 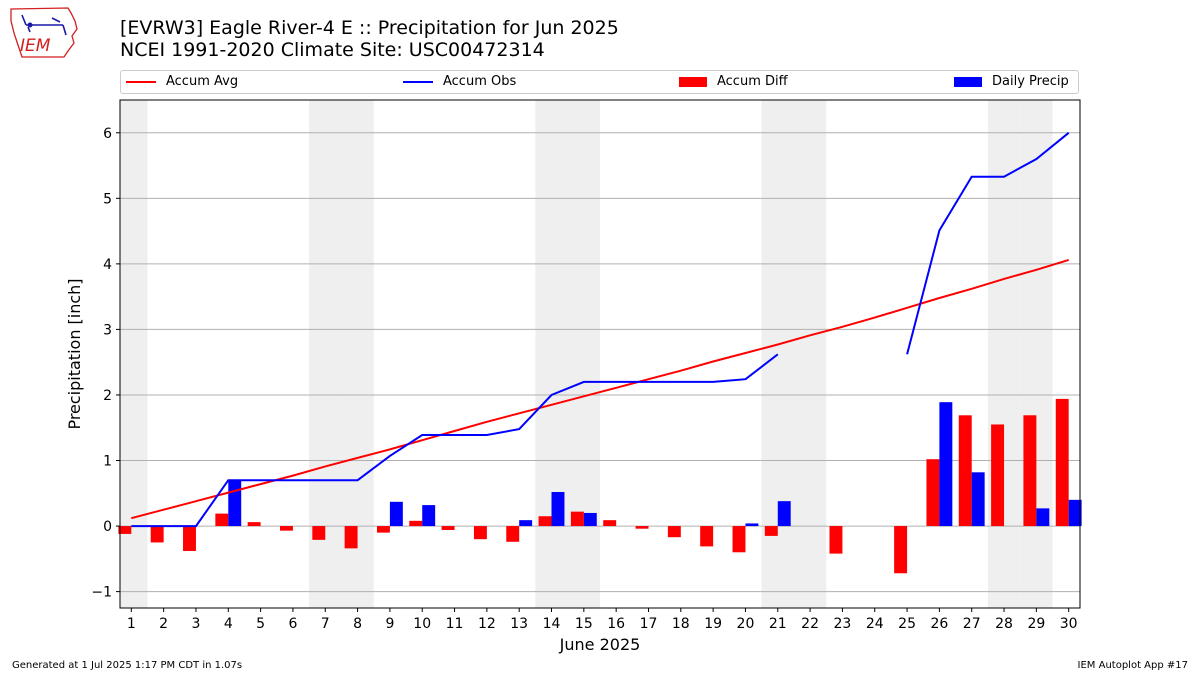 I want to click on iem-logo: IEM, so click(x=44, y=32).